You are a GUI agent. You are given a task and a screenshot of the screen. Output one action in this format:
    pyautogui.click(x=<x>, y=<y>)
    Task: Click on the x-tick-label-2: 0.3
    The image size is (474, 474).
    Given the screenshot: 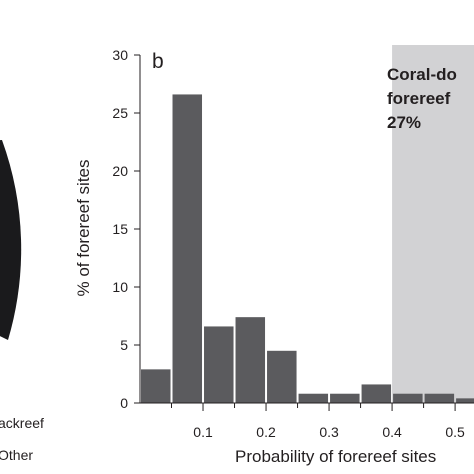 What is the action you would take?
    pyautogui.click(x=329, y=432)
    